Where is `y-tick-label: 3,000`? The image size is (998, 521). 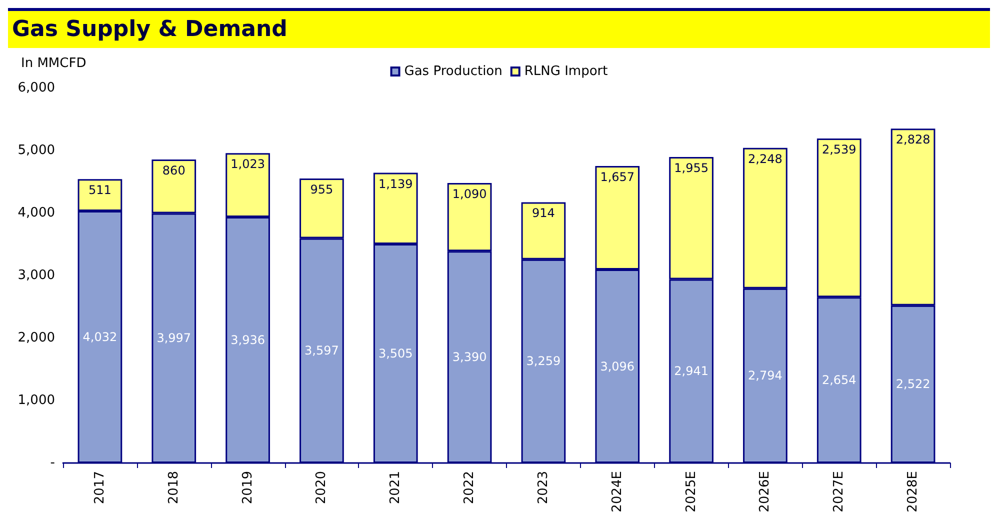
y-tick-label: 3,000 is located at coordinates (36, 275).